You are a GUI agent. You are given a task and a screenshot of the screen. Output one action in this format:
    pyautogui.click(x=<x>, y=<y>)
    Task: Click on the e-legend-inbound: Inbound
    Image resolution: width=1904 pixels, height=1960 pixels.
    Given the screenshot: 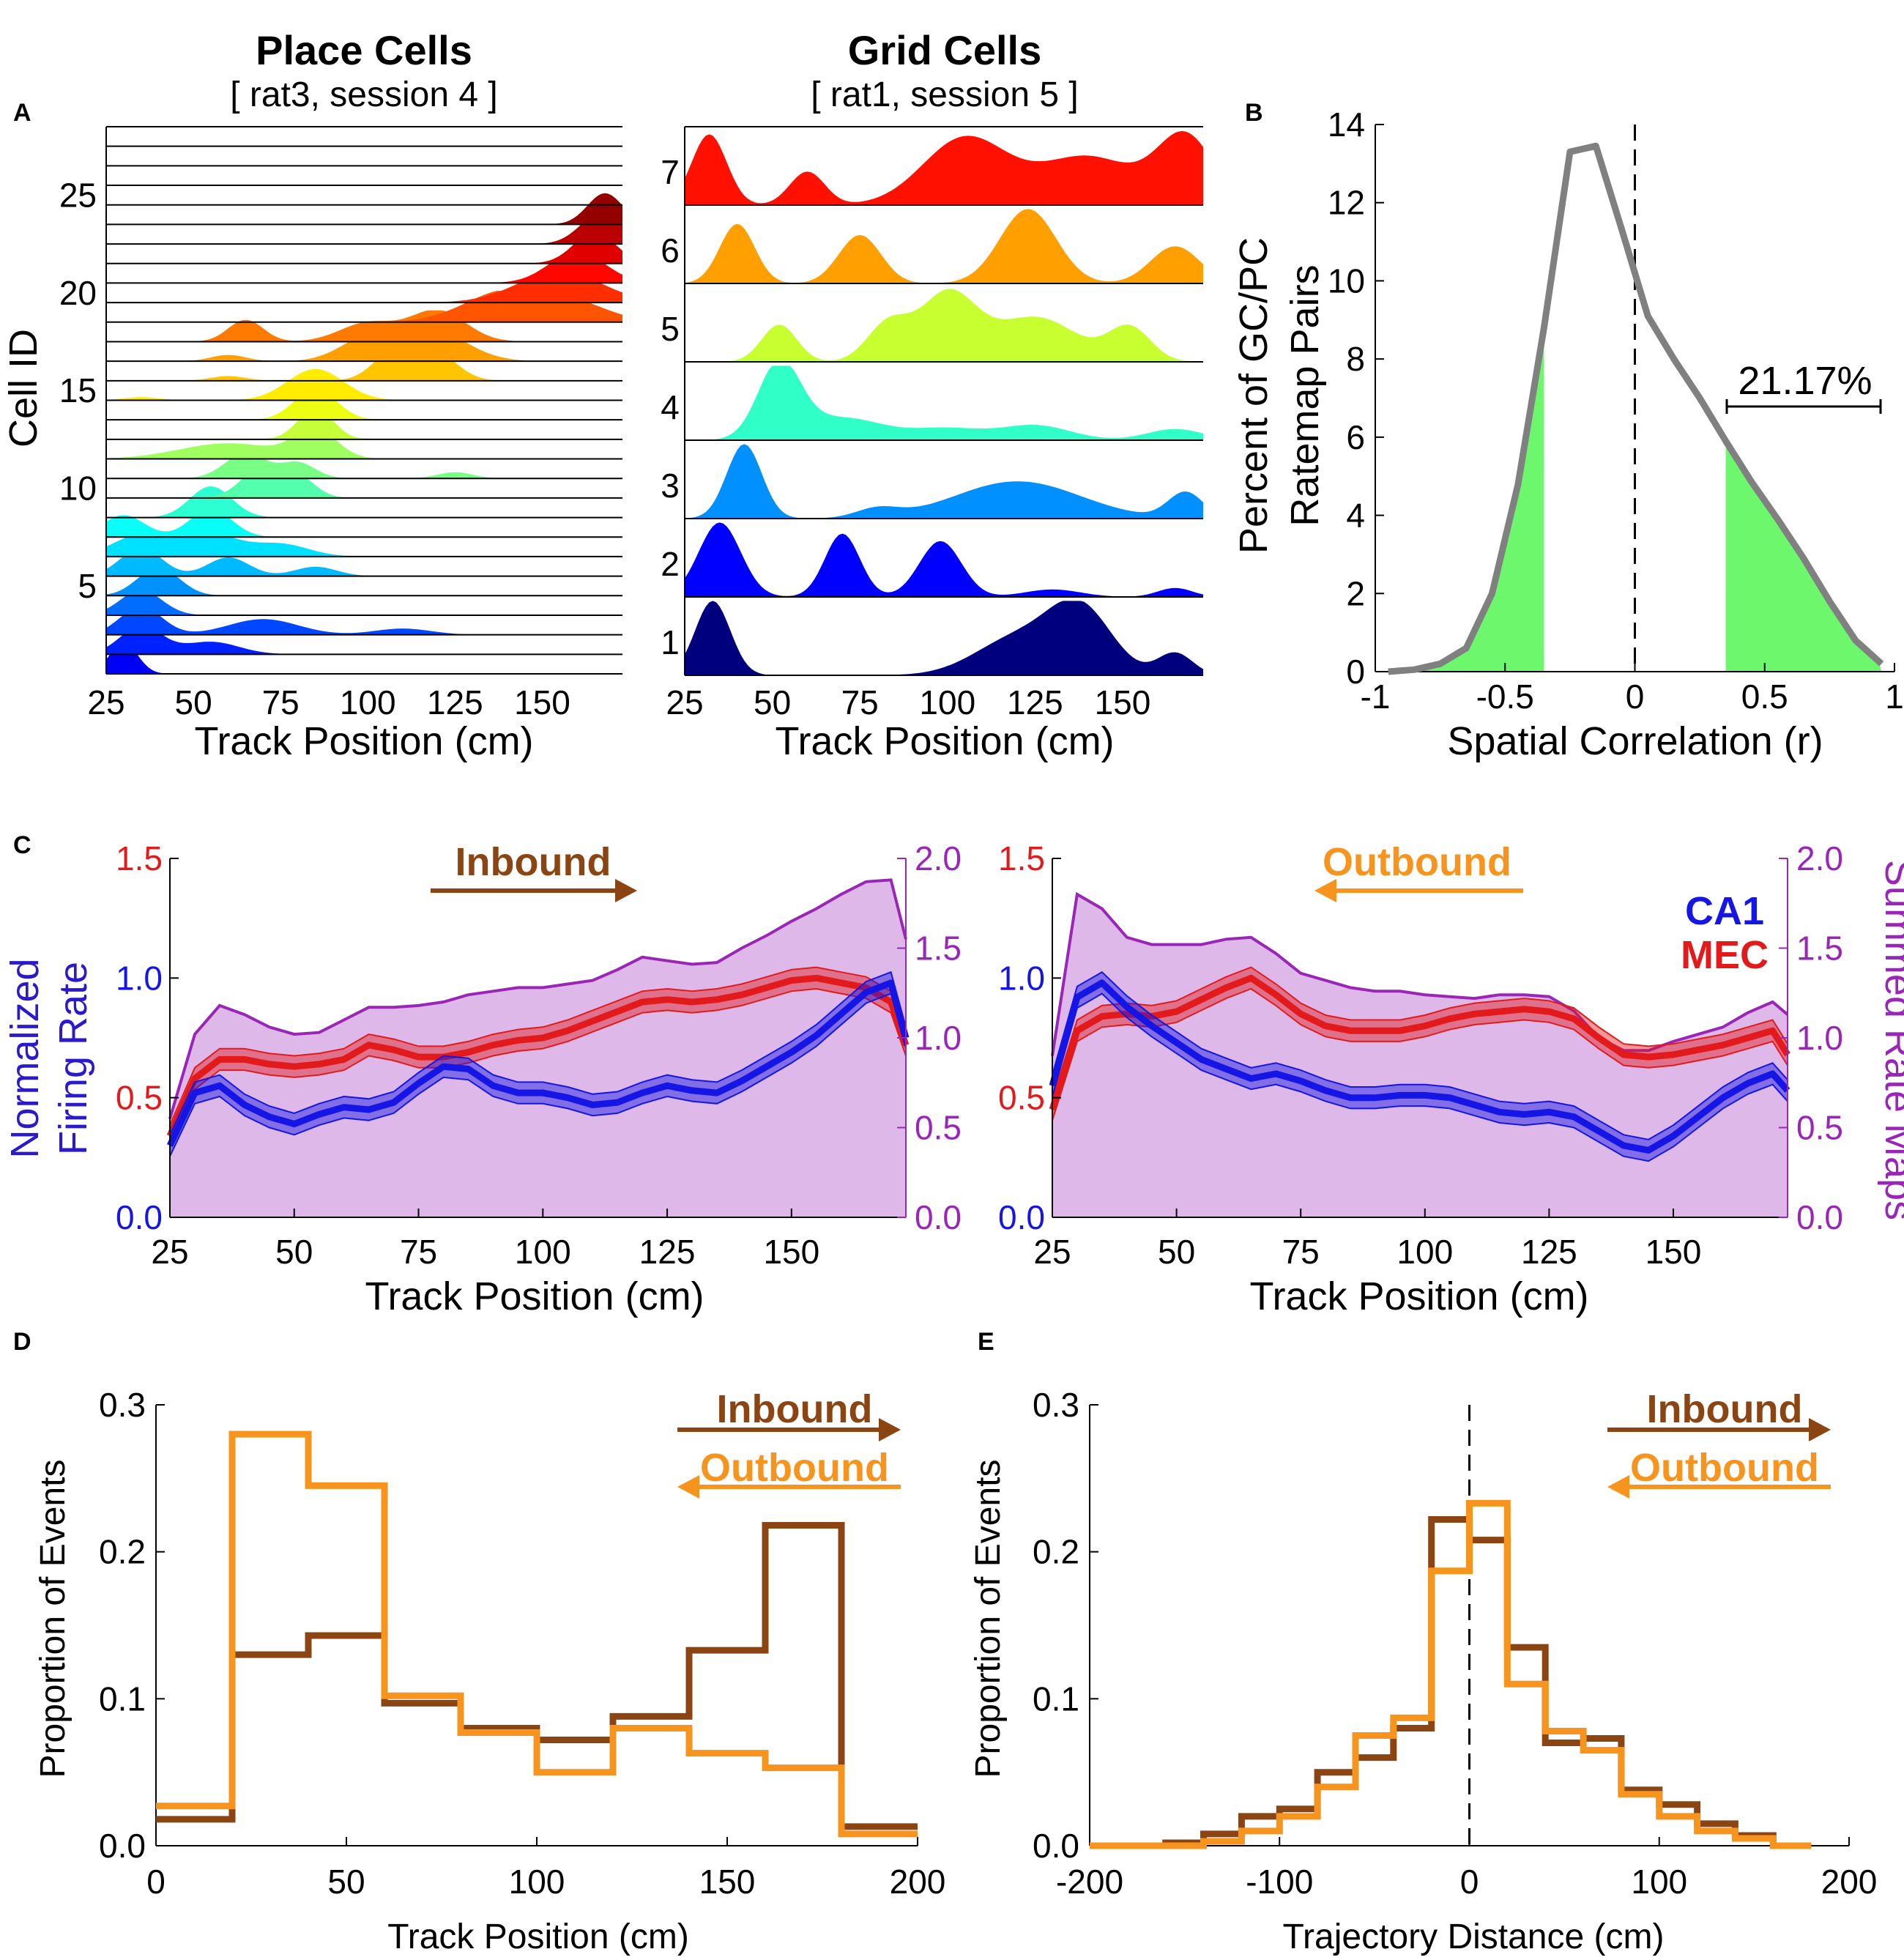 What is the action you would take?
    pyautogui.click(x=1725, y=1409)
    